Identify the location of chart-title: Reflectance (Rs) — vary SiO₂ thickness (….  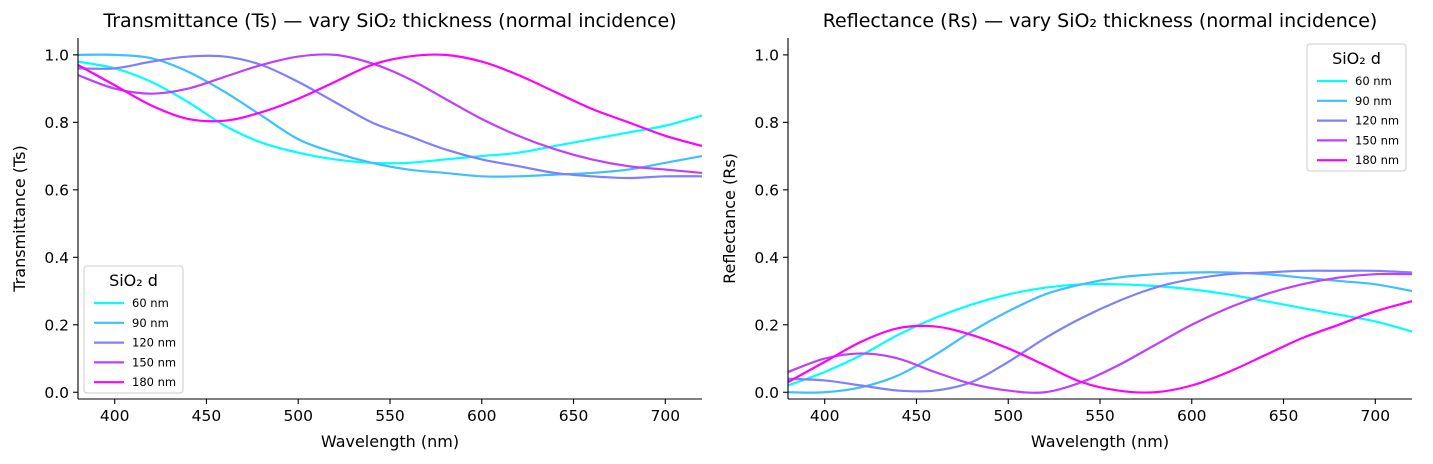
(1100, 21).